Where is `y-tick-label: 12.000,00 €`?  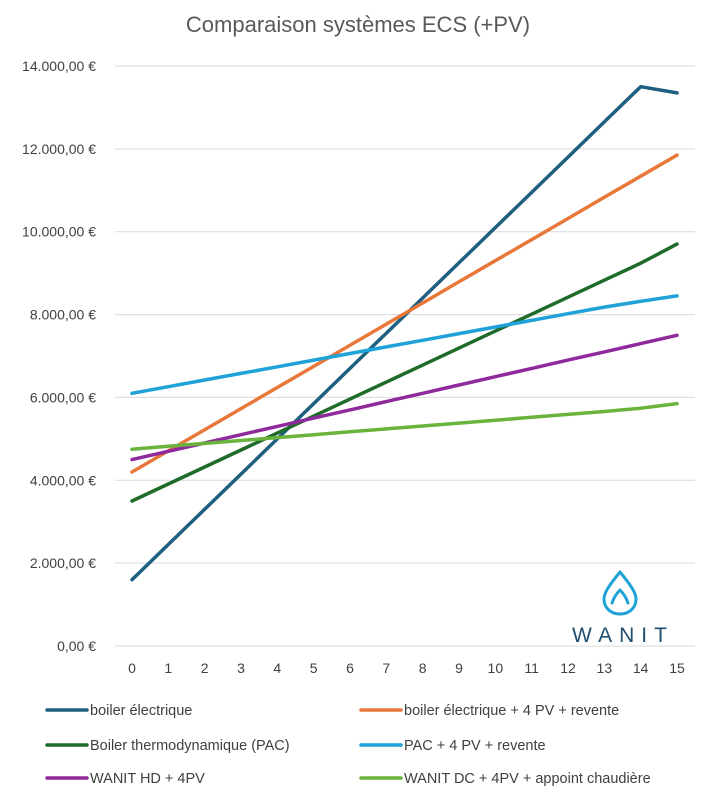 y-tick-label: 12.000,00 € is located at coordinates (59, 149).